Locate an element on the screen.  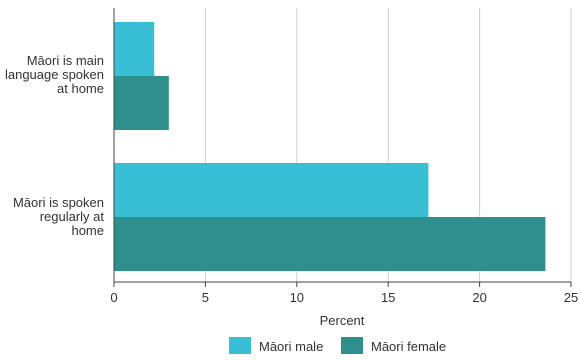
category-label-line: Māori is main is located at coordinates (65, 60).